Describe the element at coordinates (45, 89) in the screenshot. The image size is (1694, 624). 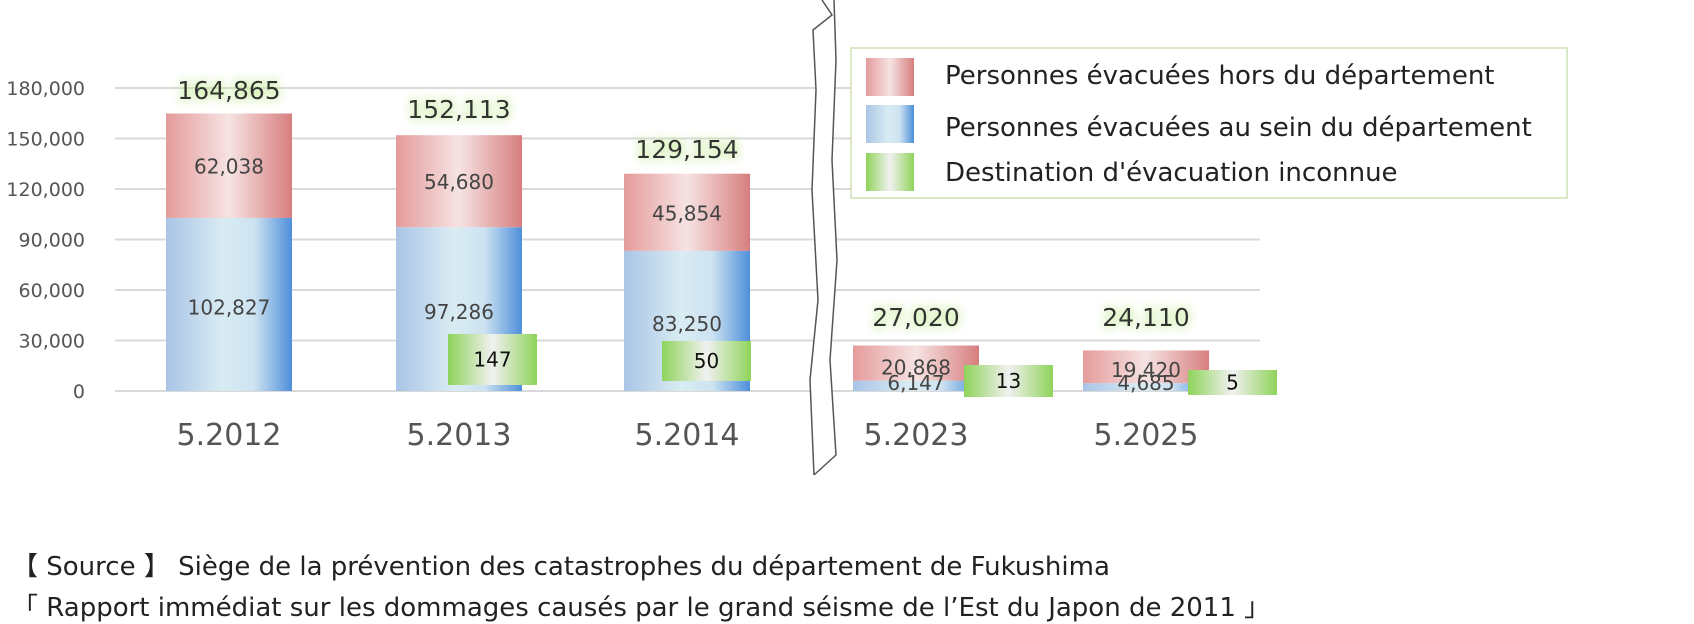
I see `y-tick-label: 180,000` at that location.